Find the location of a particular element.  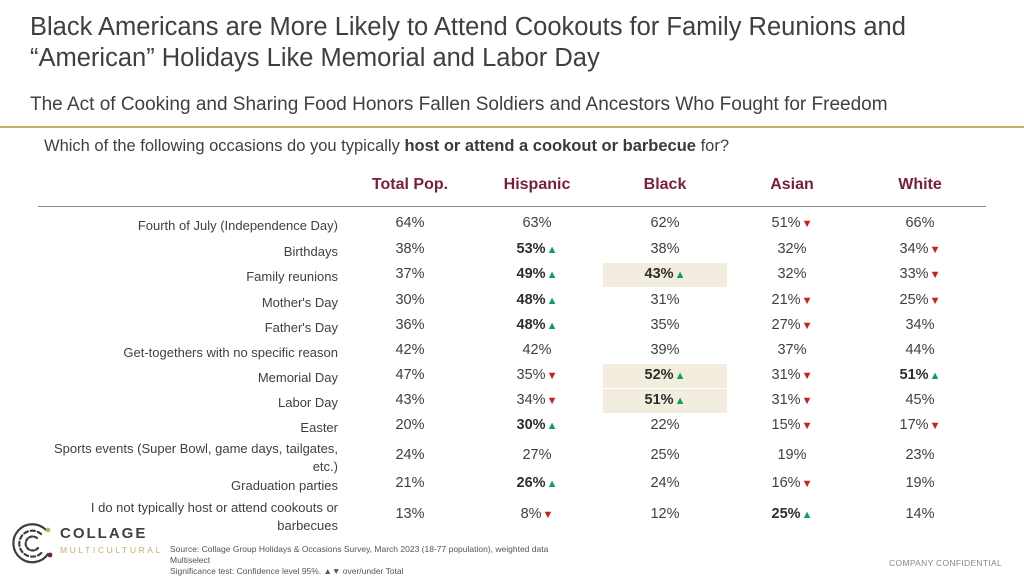

cell-value: 21% is located at coordinates (410, 483).